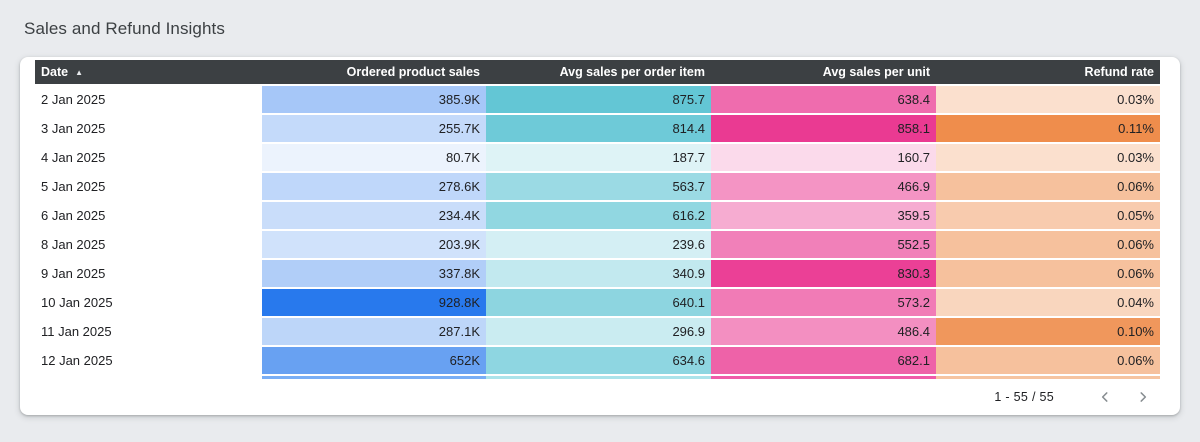 This screenshot has height=442, width=1200. Describe the element at coordinates (823, 302) in the screenshot. I see `value-cell: 573.2` at that location.